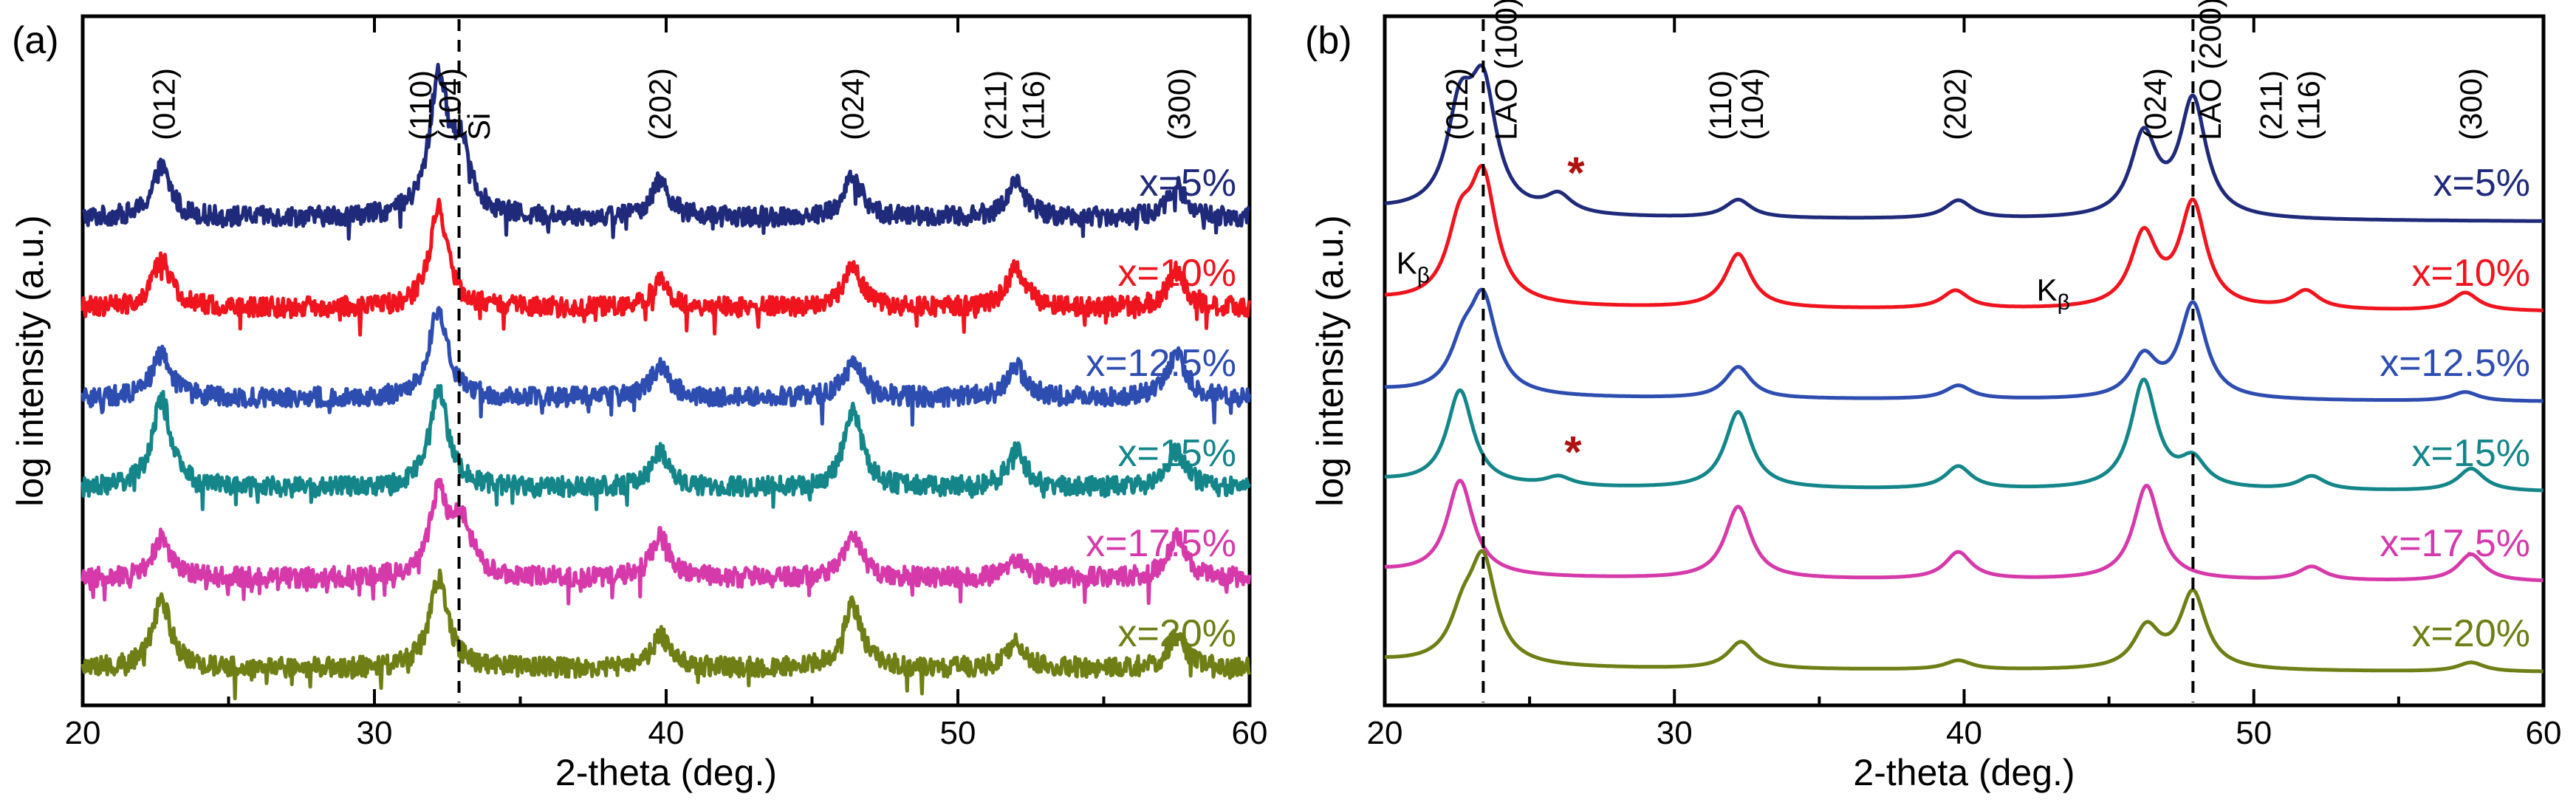  I want to click on peak-label: LAO (100), so click(1506, 70).